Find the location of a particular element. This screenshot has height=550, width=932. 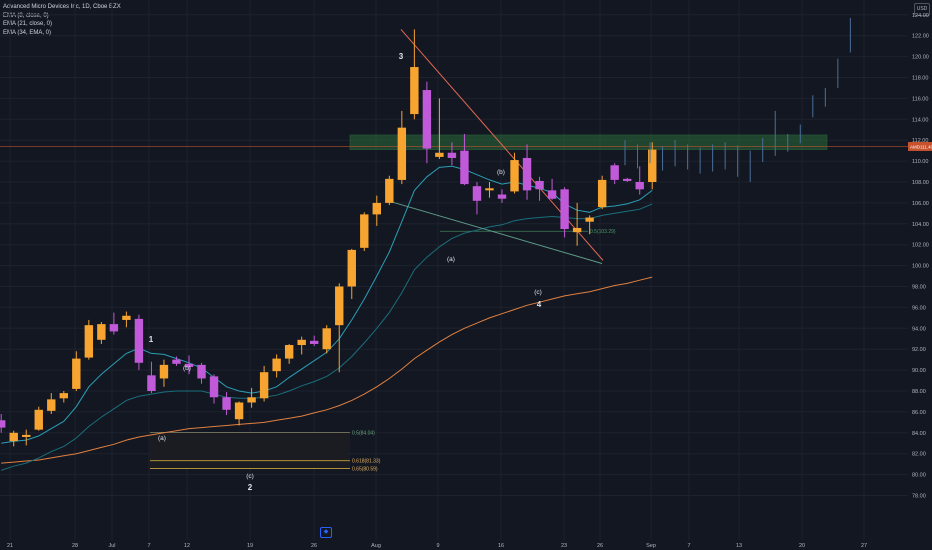

time-axis-label: 26 is located at coordinates (600, 546).